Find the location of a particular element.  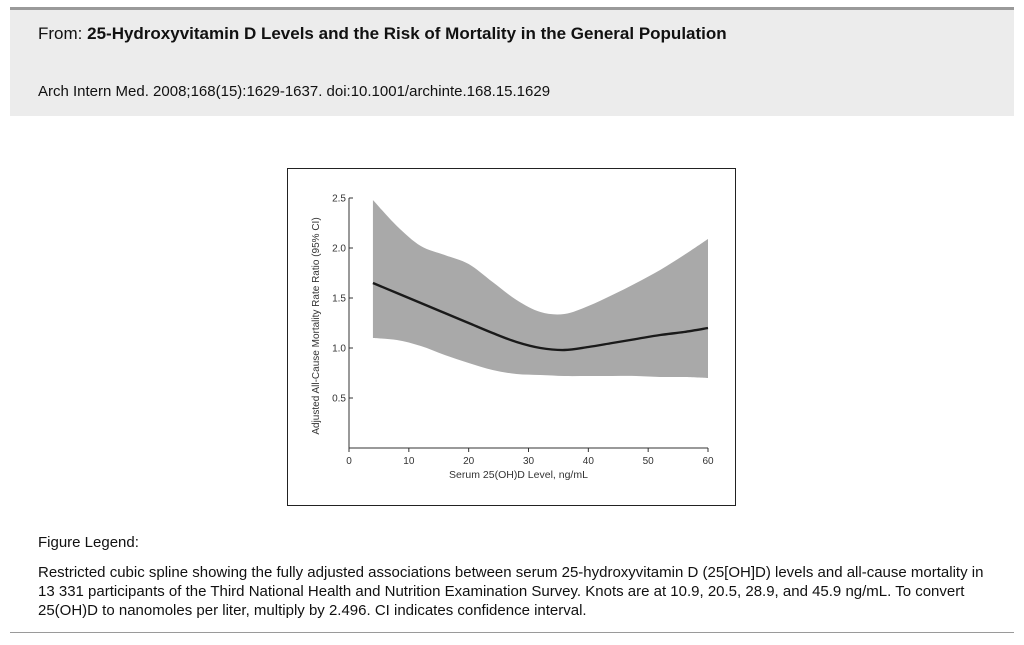

y-tick-label: 0.5 is located at coordinates (339, 399).